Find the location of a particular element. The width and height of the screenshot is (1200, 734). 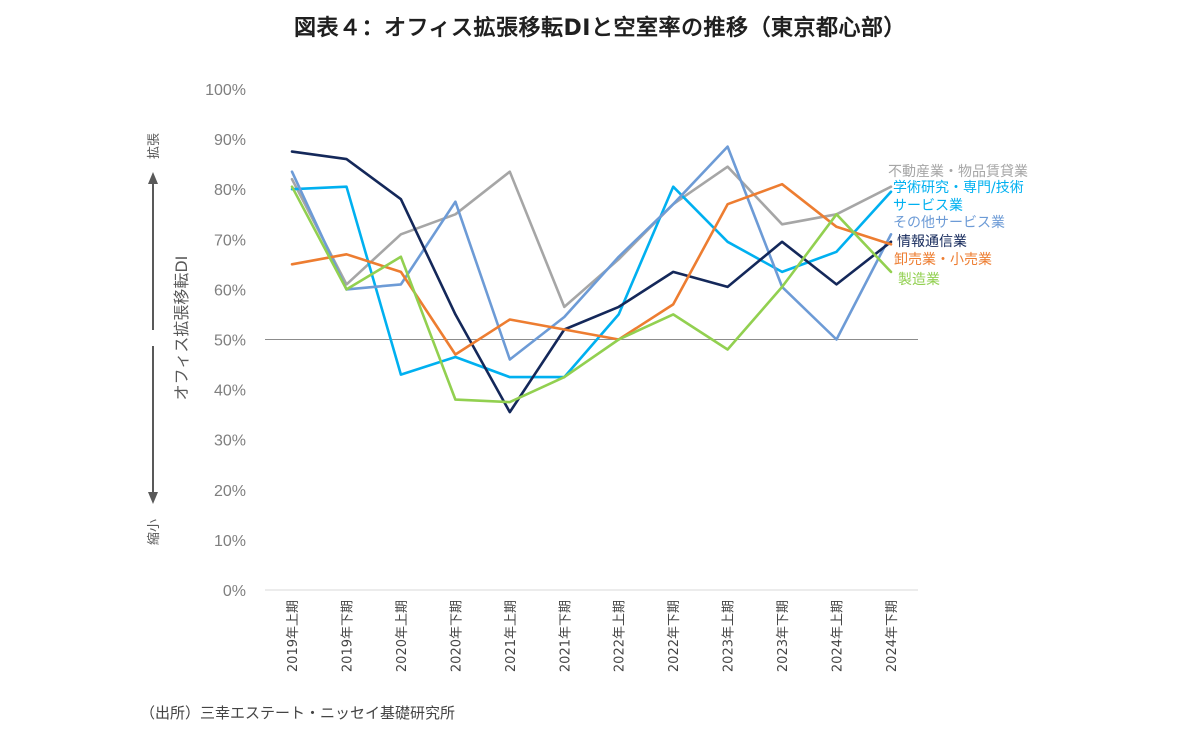

x-tick-label: 2021年下期 is located at coordinates (565, 636).